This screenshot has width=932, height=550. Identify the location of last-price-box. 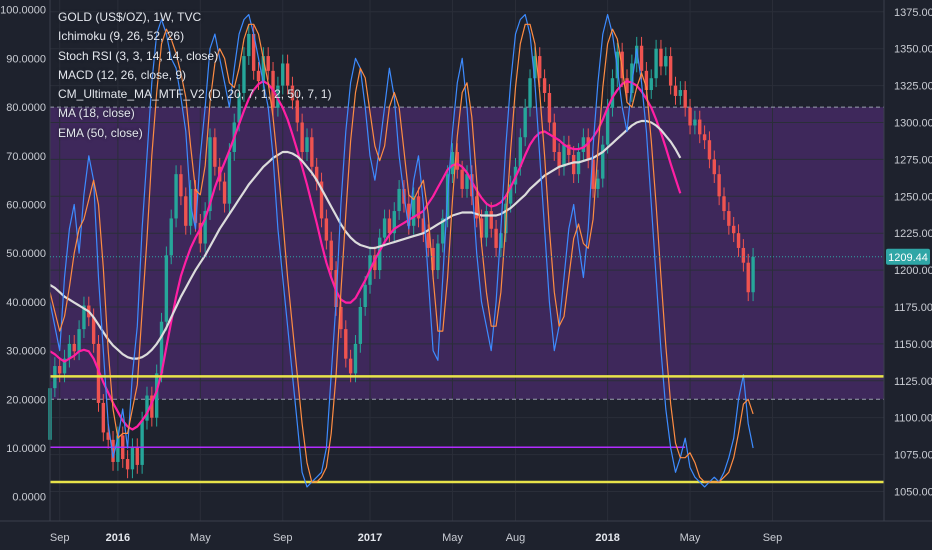
(908, 256).